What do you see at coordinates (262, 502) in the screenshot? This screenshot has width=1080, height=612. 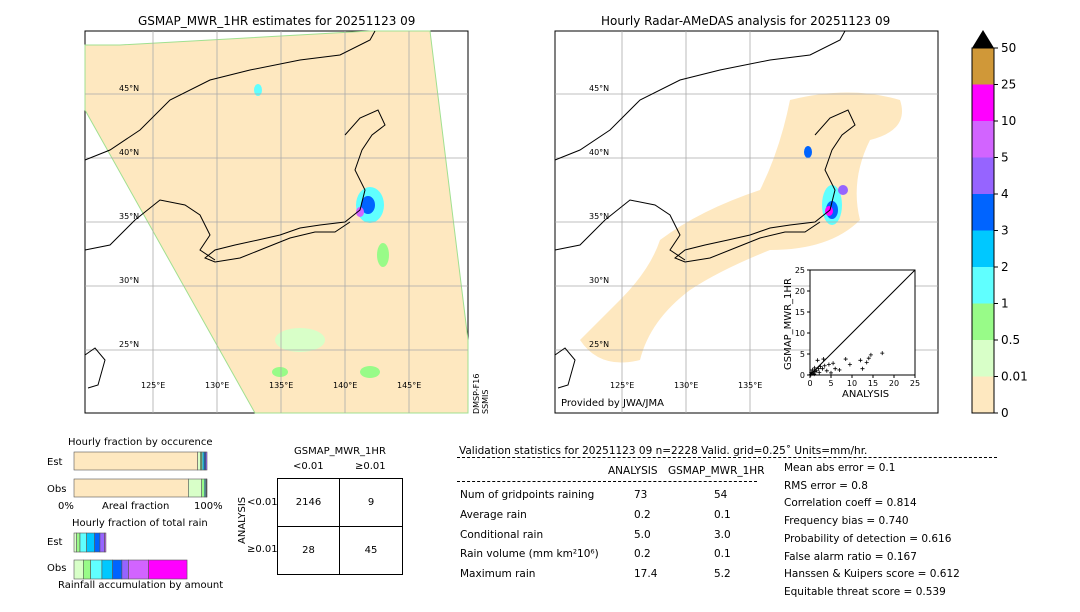 I see `row-label-lt: <0.01` at bounding box center [262, 502].